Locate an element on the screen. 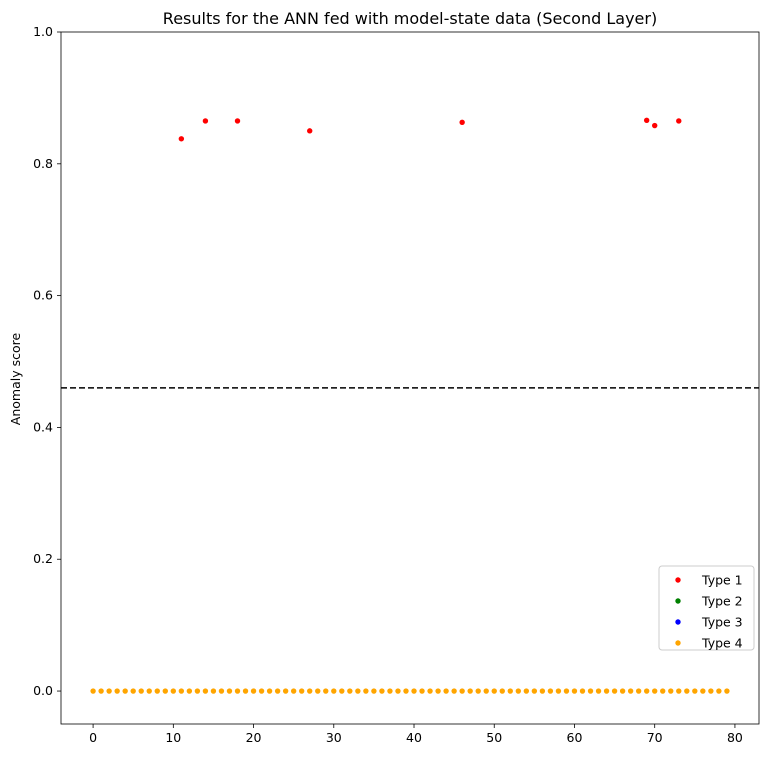 This screenshot has height=759, width=768. legend-box is located at coordinates (706, 608).